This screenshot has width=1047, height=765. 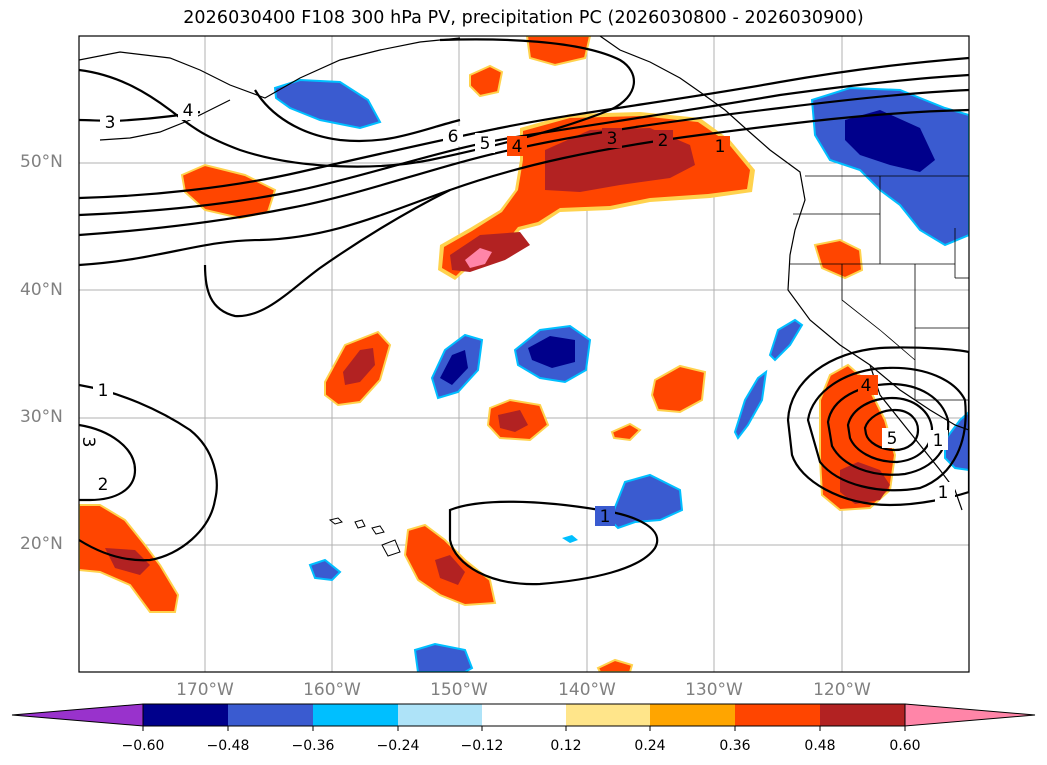 What do you see at coordinates (938, 441) in the screenshot?
I see `pv-label-1-cutoff: 1` at bounding box center [938, 441].